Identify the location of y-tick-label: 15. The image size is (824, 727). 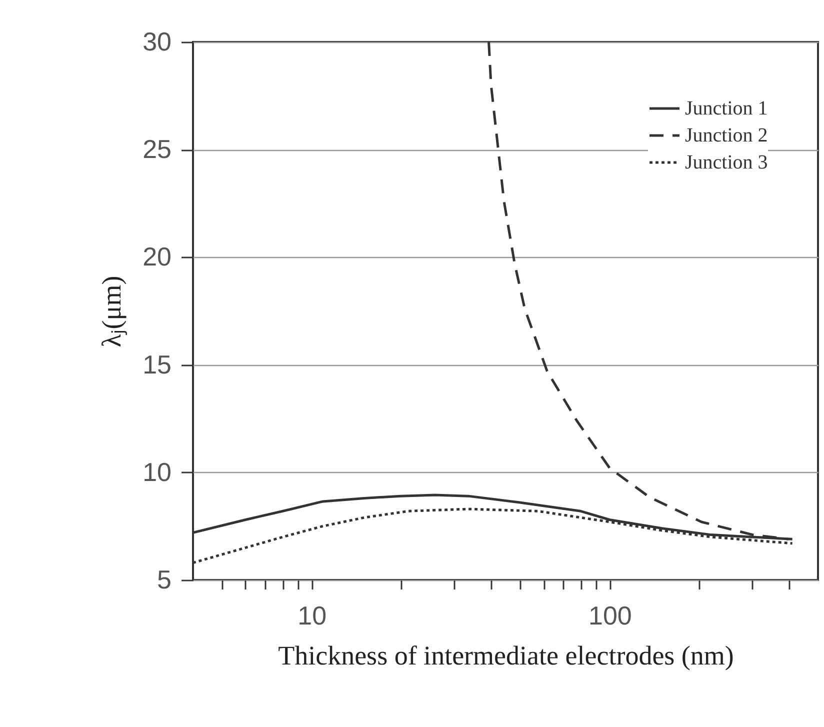
(157, 364).